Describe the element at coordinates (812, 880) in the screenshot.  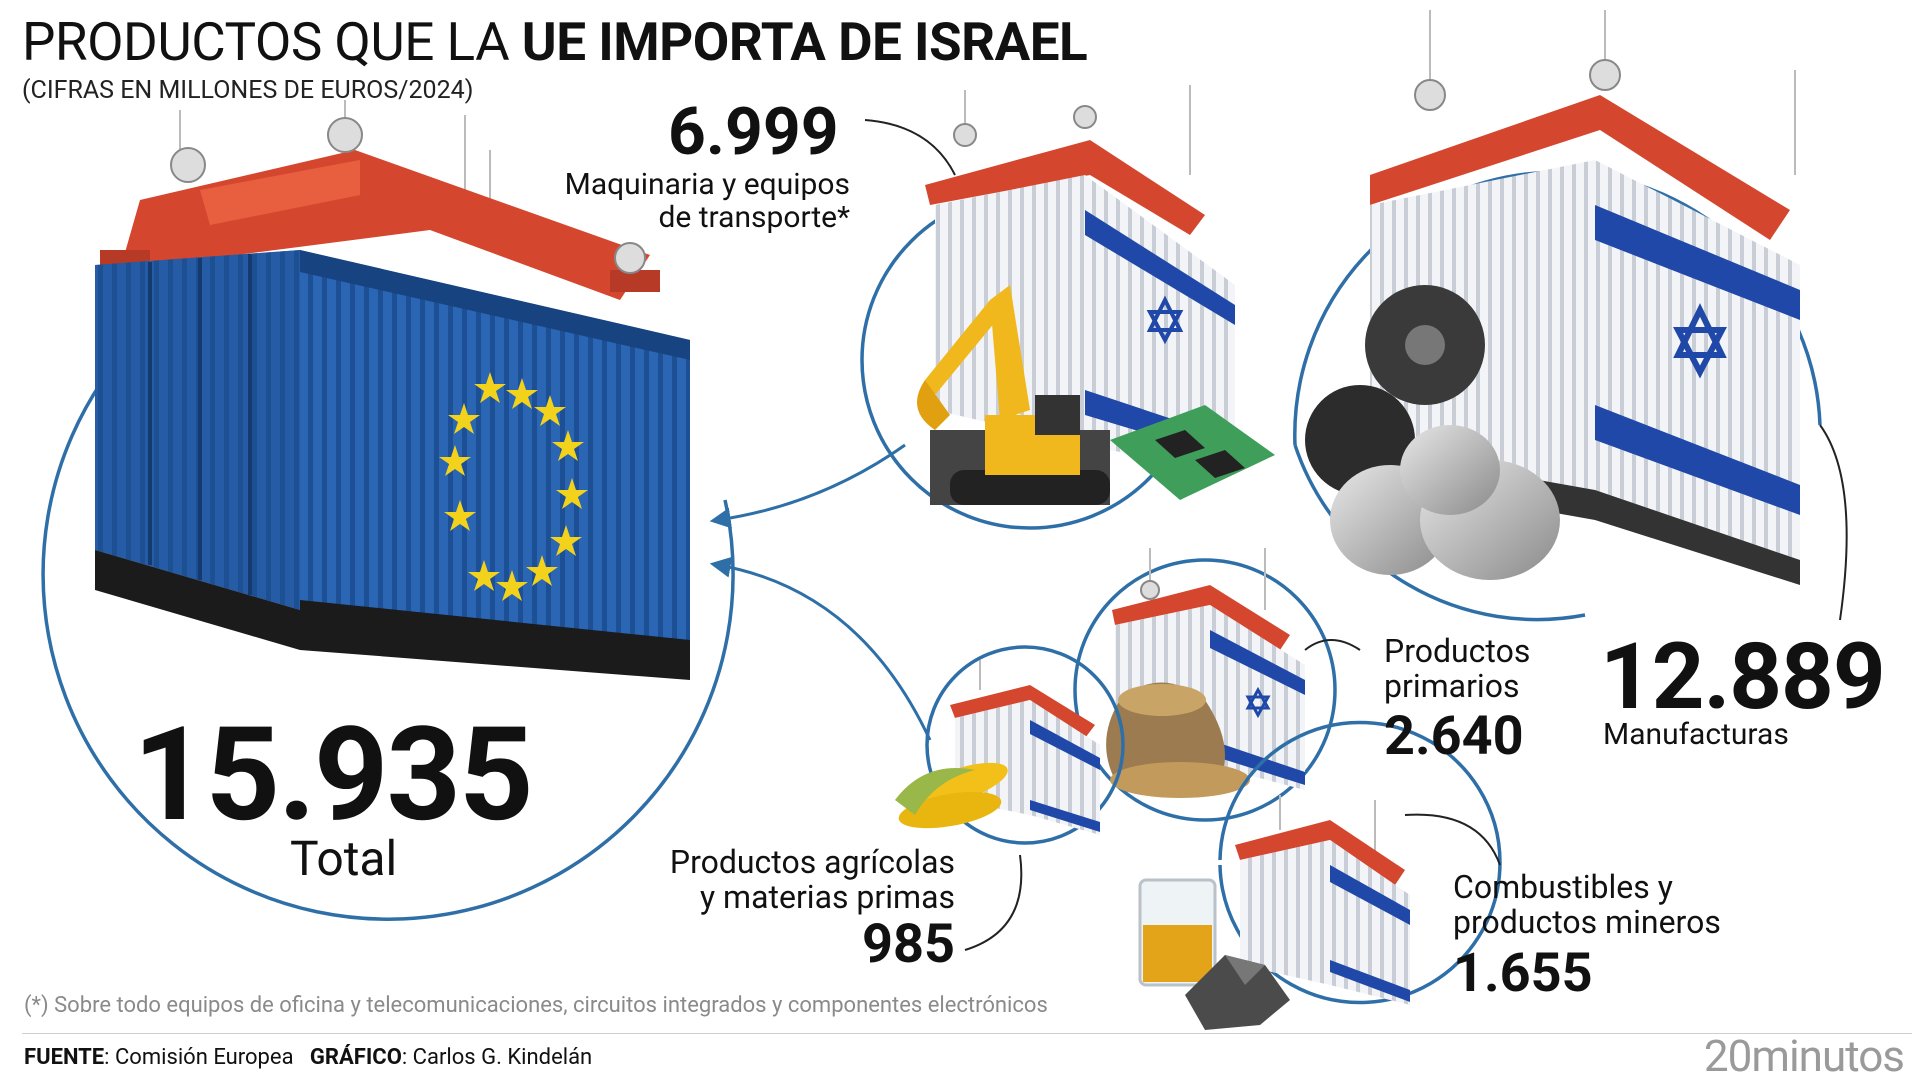
I see `agricolas-label: Productos agrícolas y materias primas` at that location.